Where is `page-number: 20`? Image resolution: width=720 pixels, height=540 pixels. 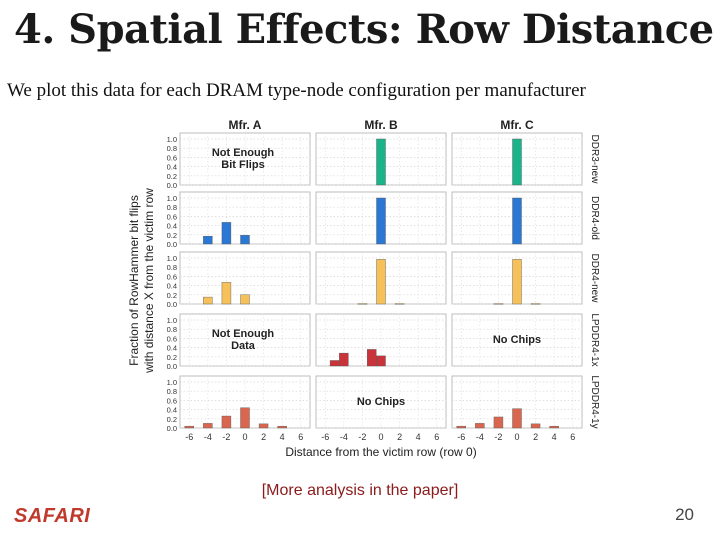 page-number: 20 is located at coordinates (684, 514).